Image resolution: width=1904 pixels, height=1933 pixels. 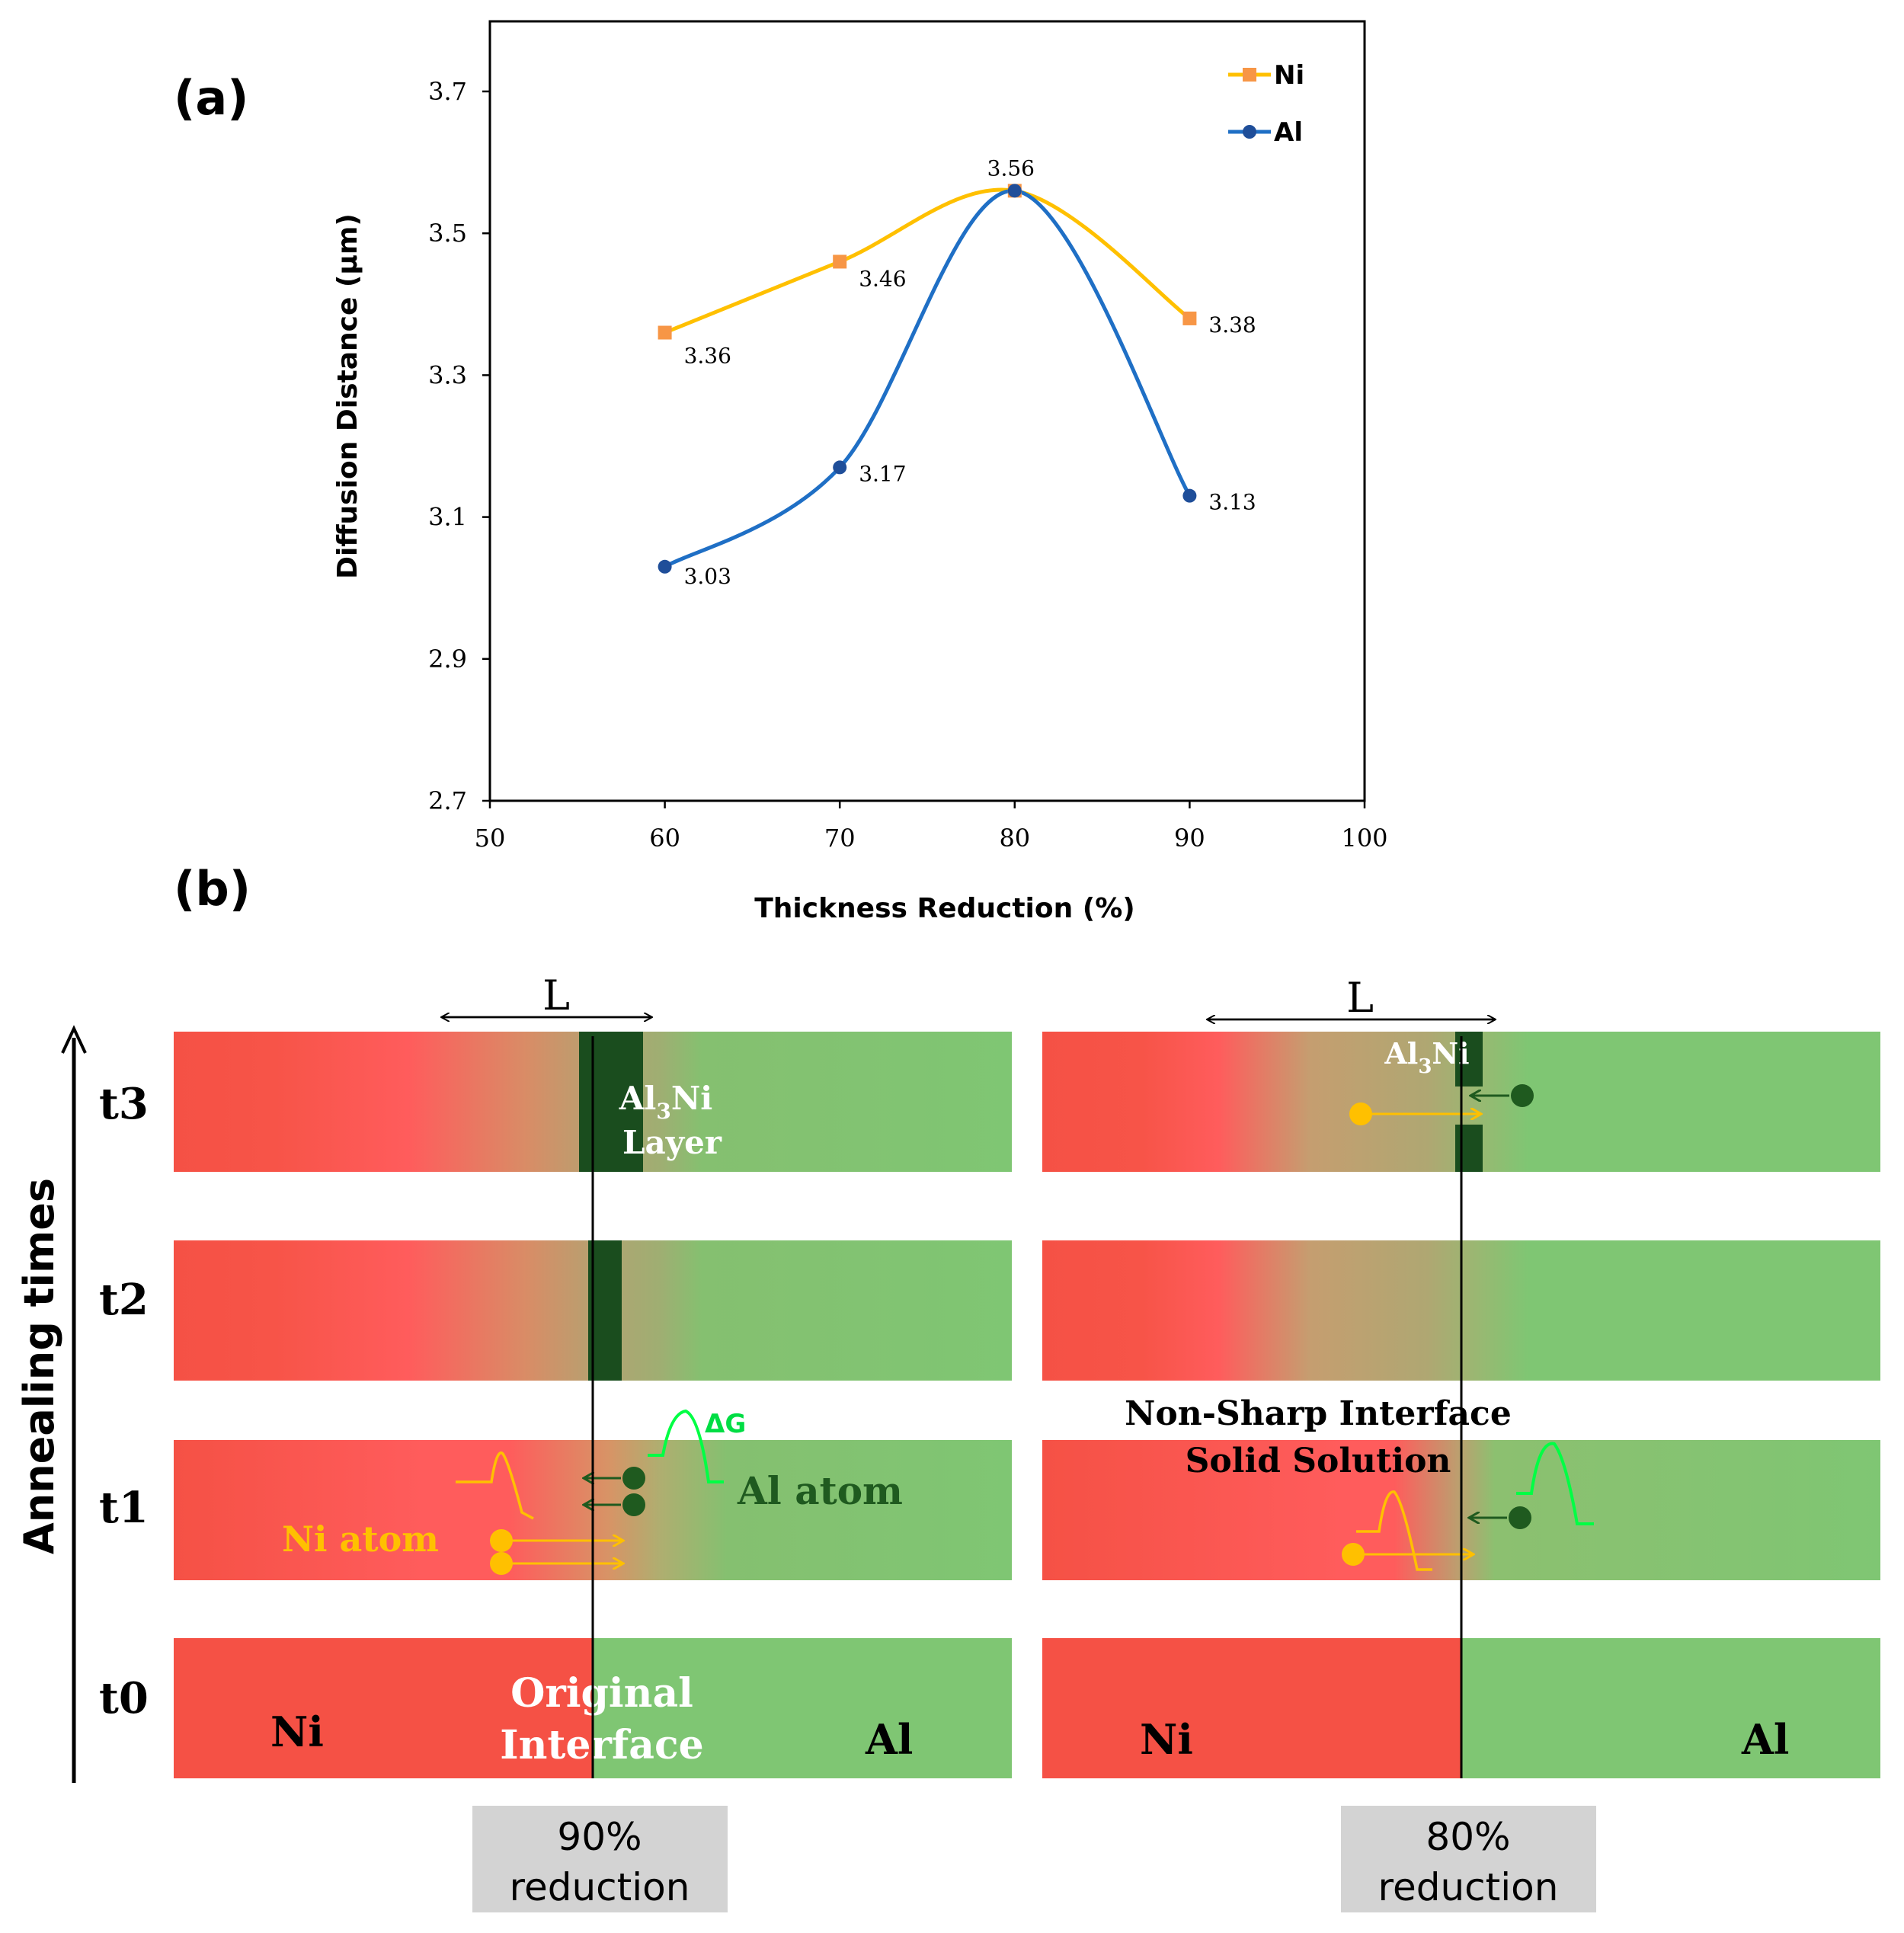 What do you see at coordinates (490, 838) in the screenshot?
I see `x-tick-label: 50` at bounding box center [490, 838].